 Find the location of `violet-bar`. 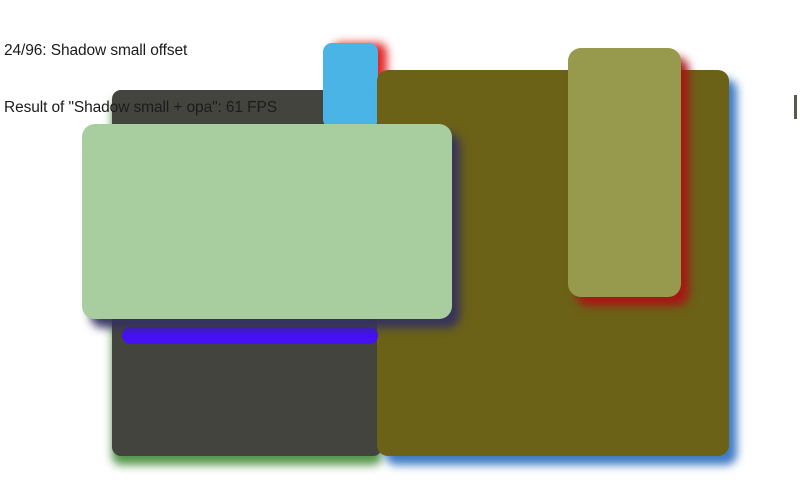

violet-bar is located at coordinates (250, 335).